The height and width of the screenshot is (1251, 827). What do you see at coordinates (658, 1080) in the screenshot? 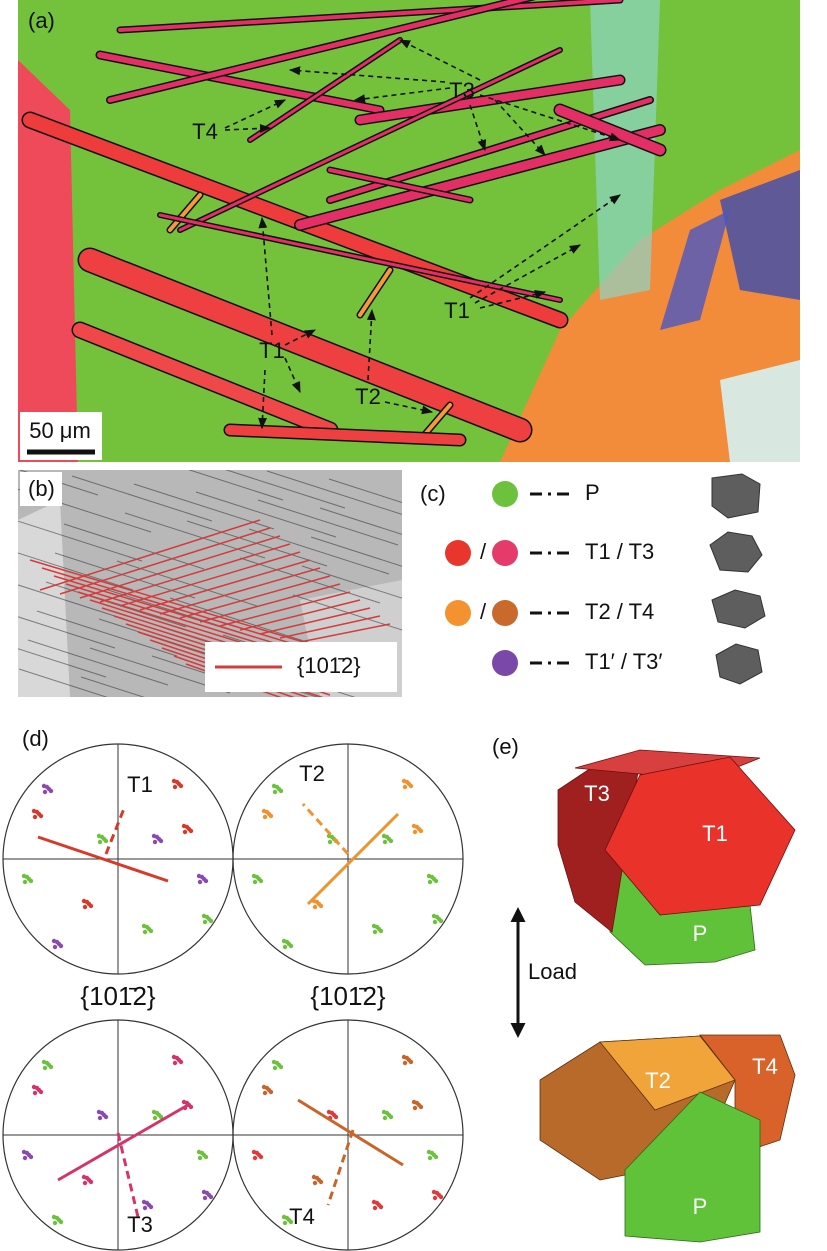
I see `crystal-label: T2` at bounding box center [658, 1080].